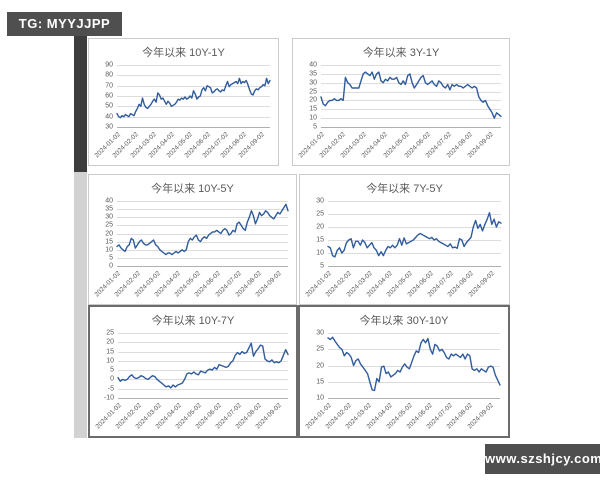 This screenshot has width=600, height=480. Describe the element at coordinates (108, 398) in the screenshot. I see `y-axis-tick-label: -10` at that location.